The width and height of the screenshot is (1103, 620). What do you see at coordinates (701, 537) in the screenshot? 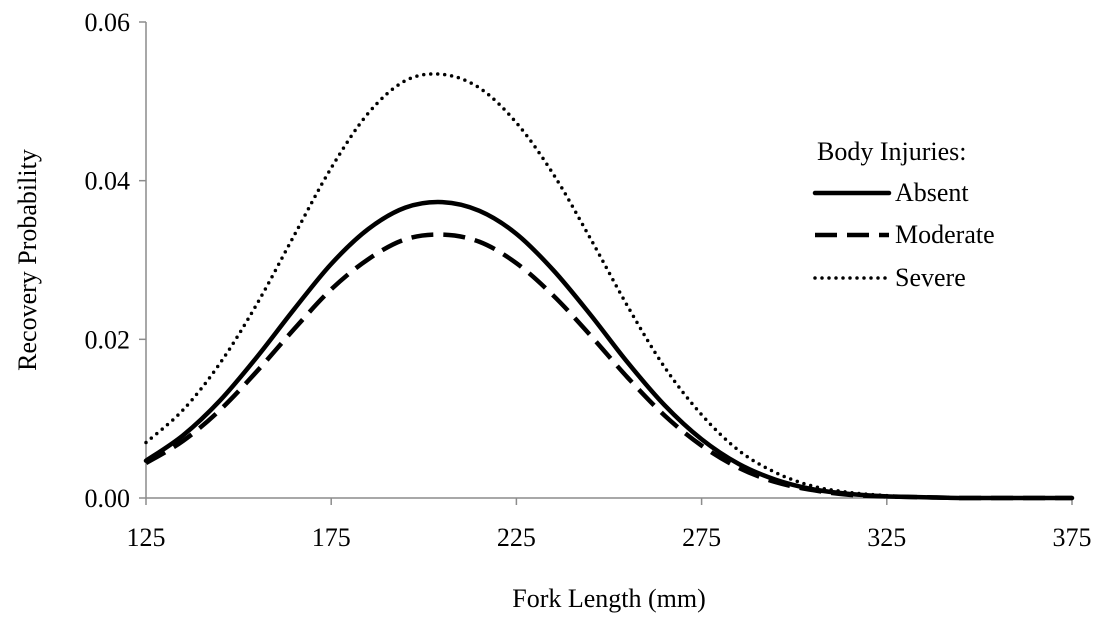
I see `x-tick-label: 275` at bounding box center [701, 537].